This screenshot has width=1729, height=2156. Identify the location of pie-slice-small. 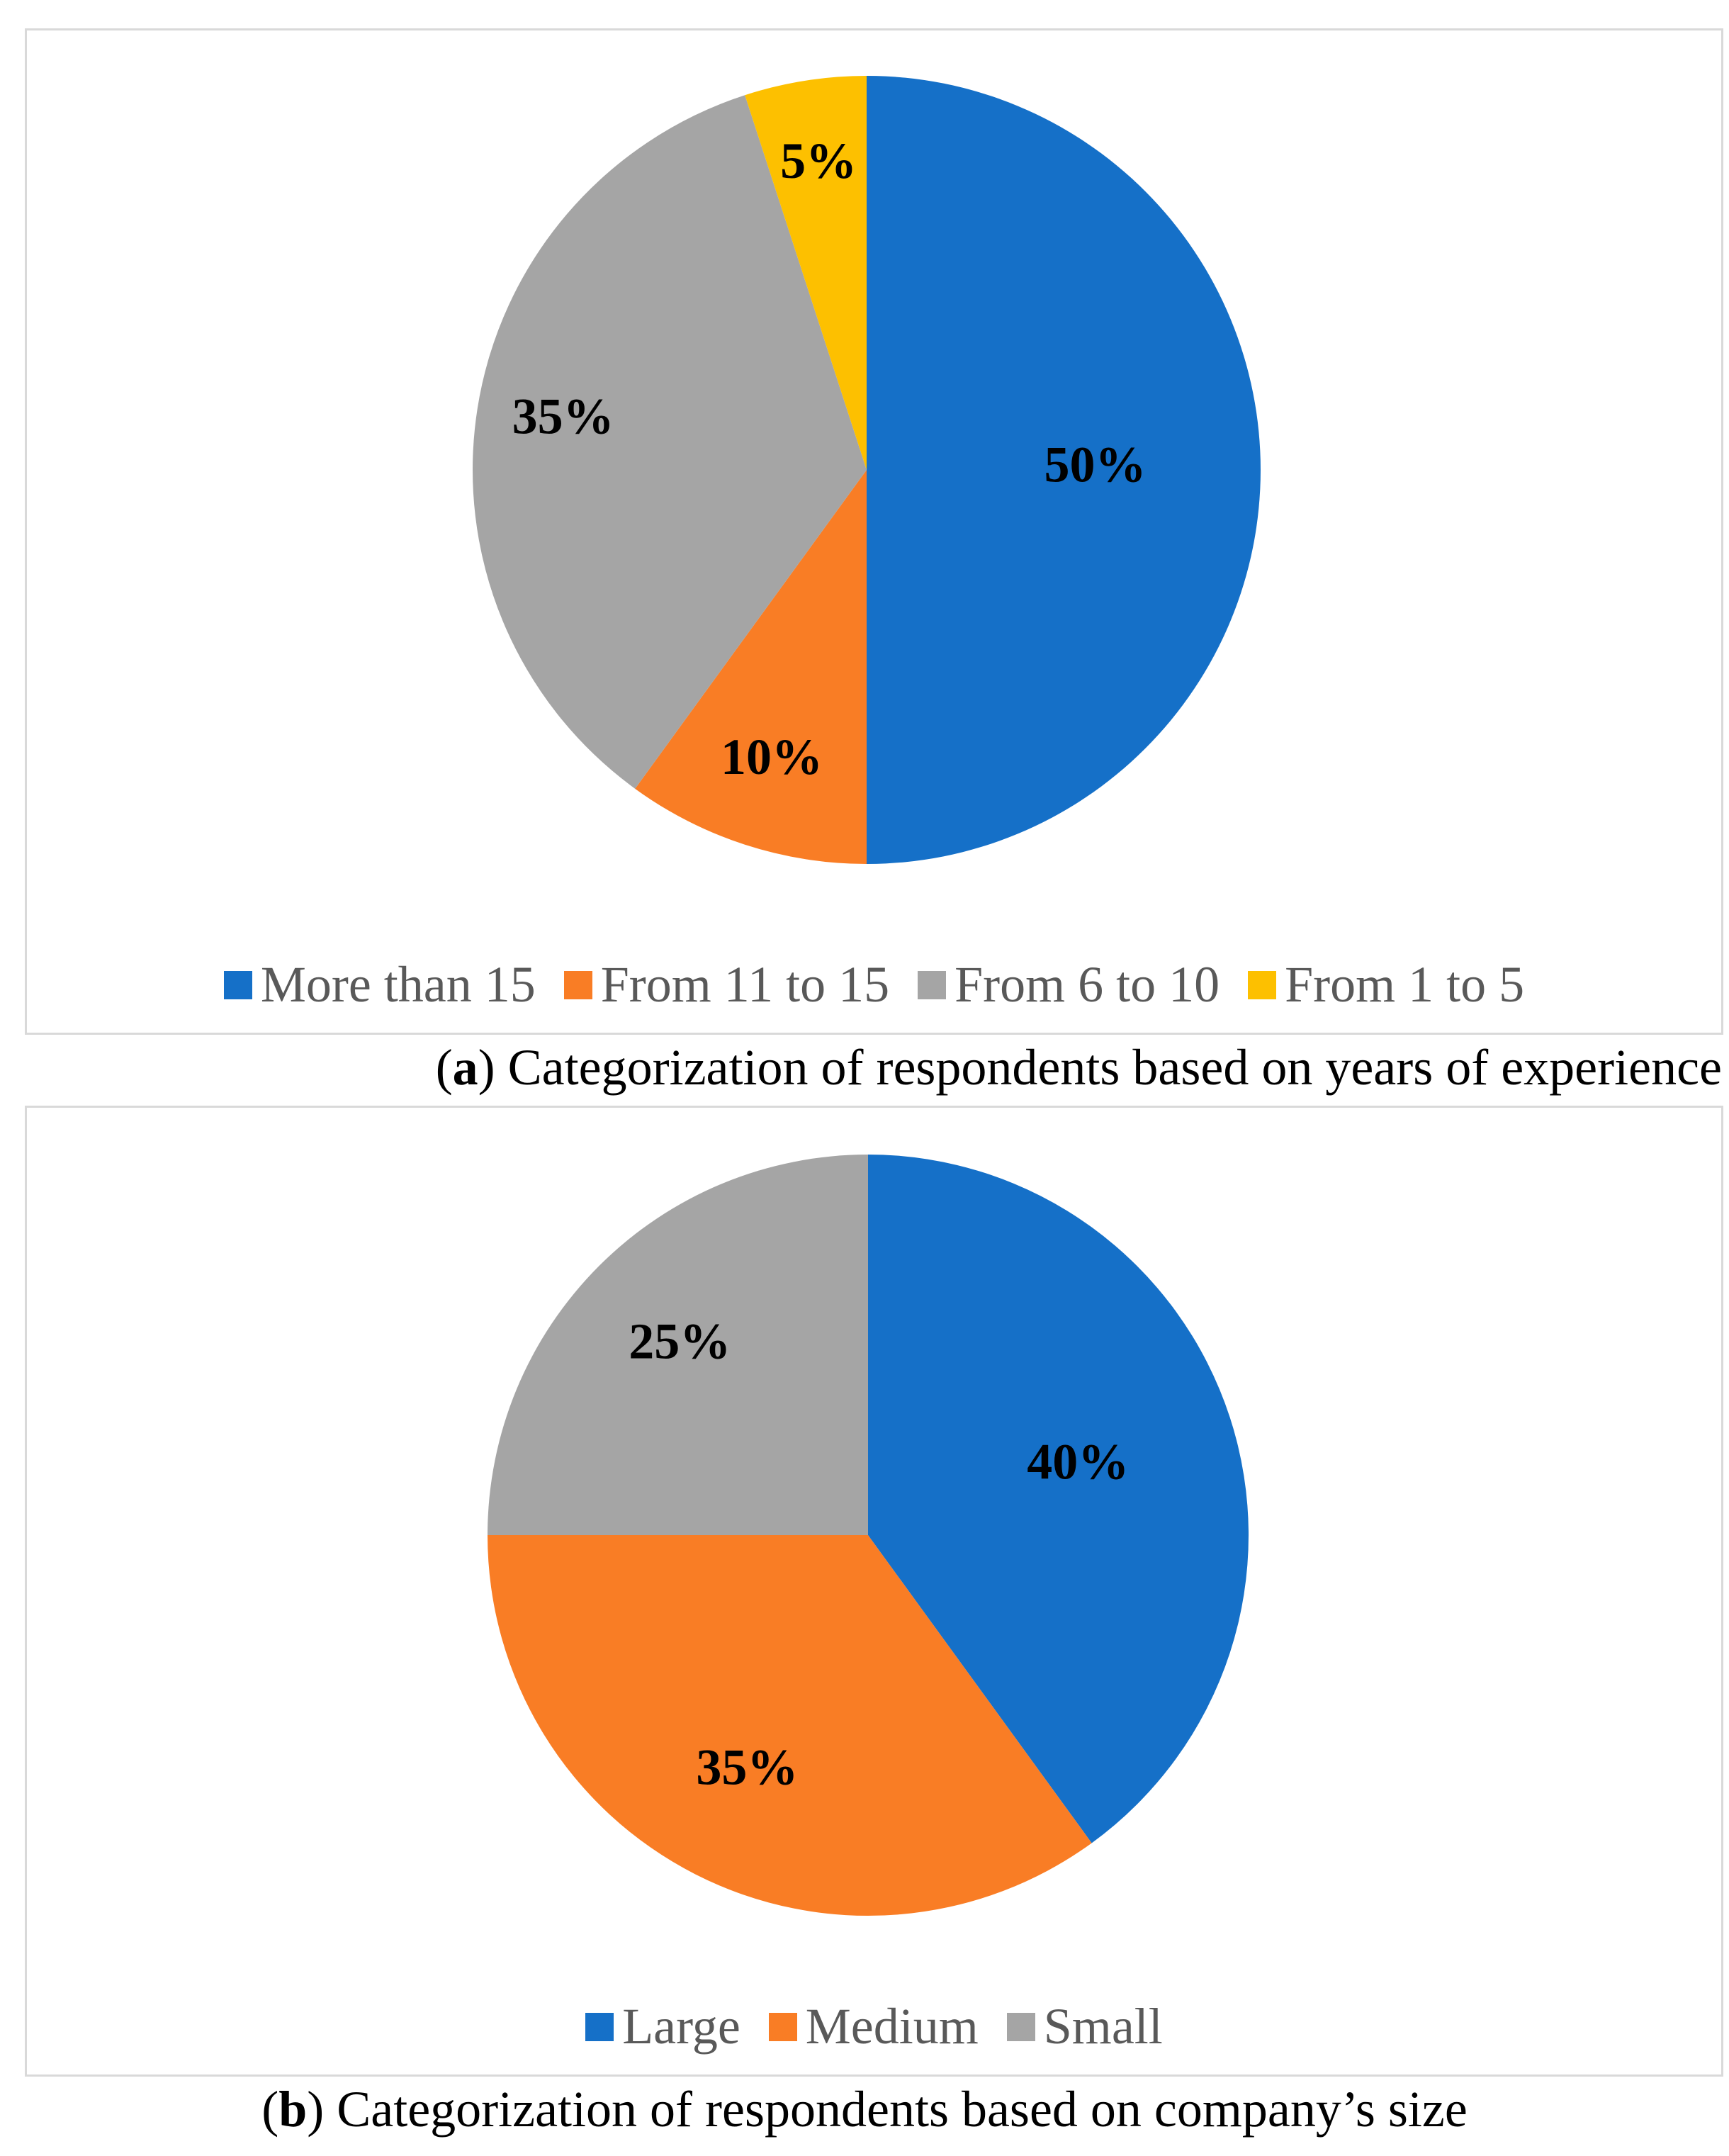
(678, 1345).